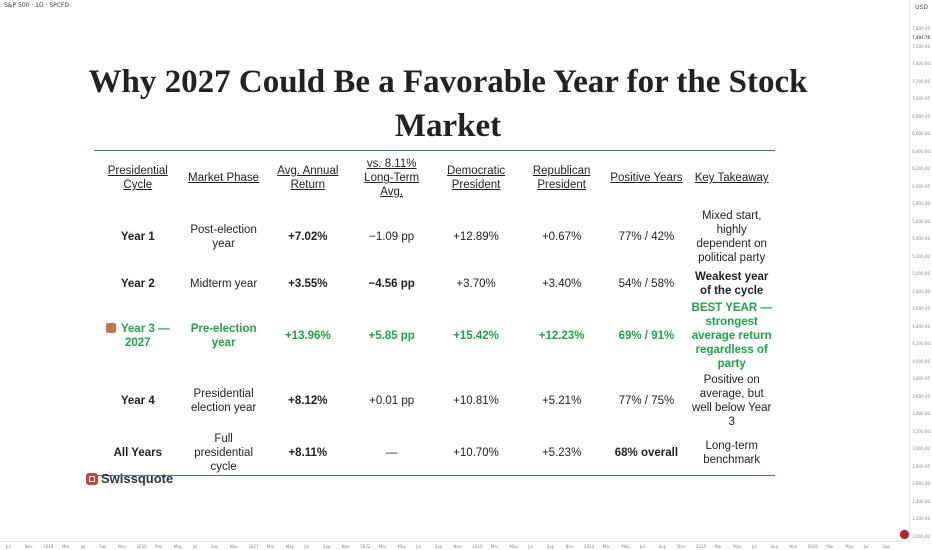 The height and width of the screenshot is (550, 932). I want to click on vs-avg-cell: —, so click(391, 453).